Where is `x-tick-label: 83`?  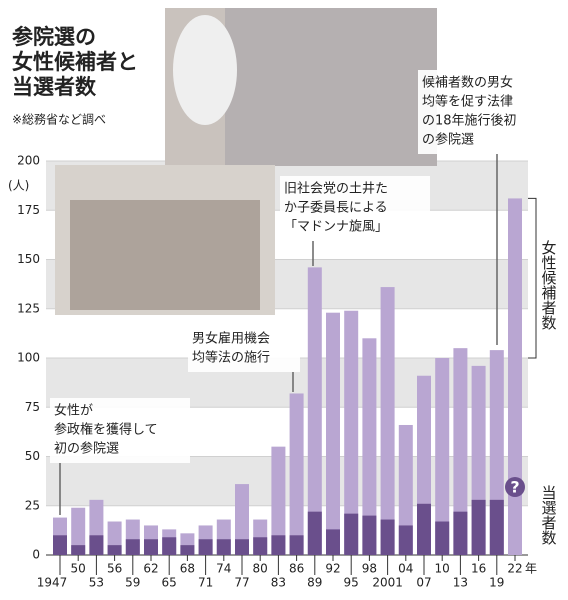
x-tick-label: 83 is located at coordinates (278, 583).